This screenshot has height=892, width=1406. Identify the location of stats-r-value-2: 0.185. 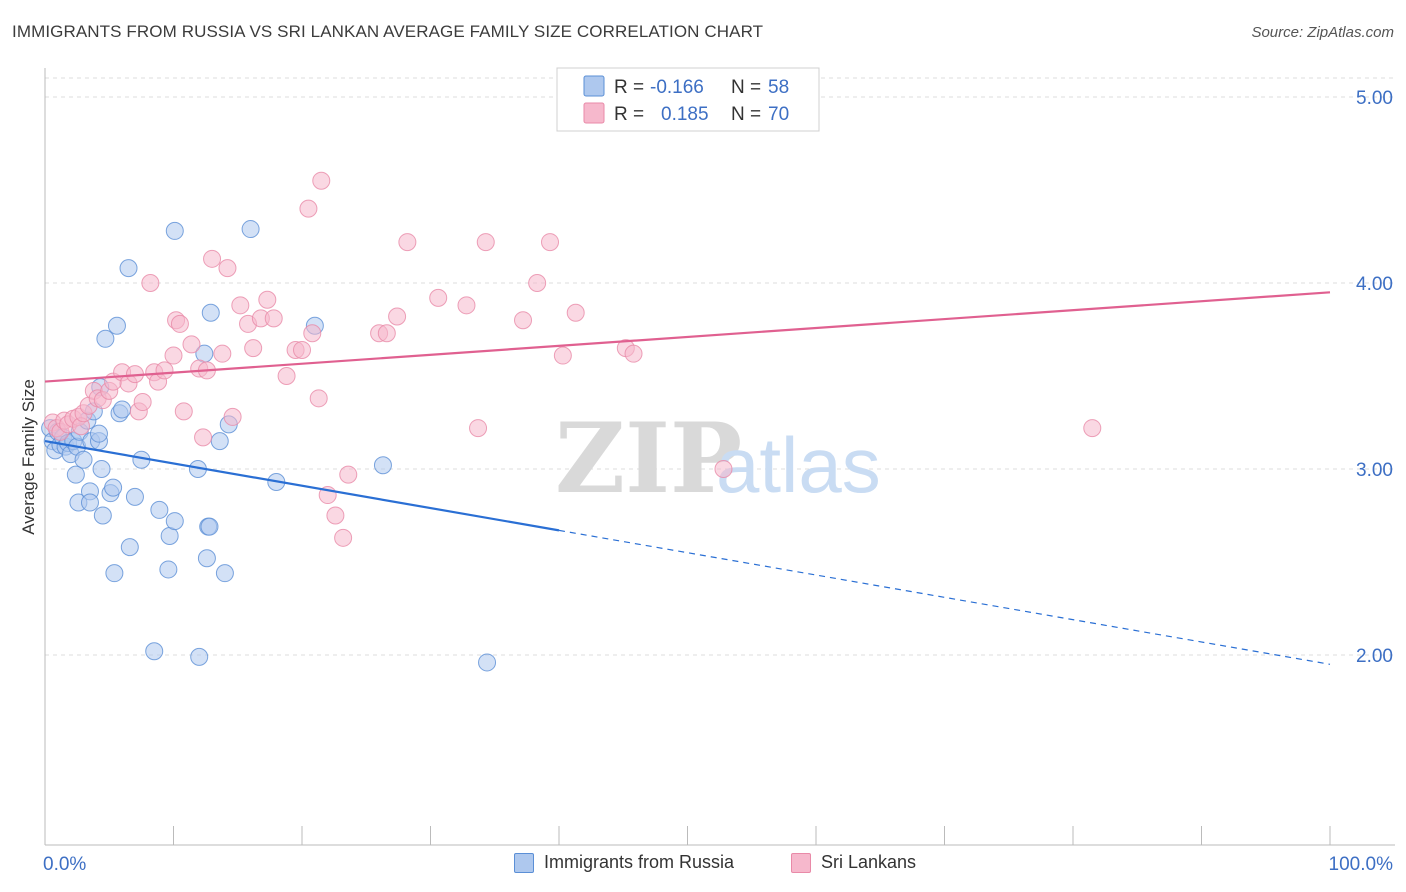
(685, 114).